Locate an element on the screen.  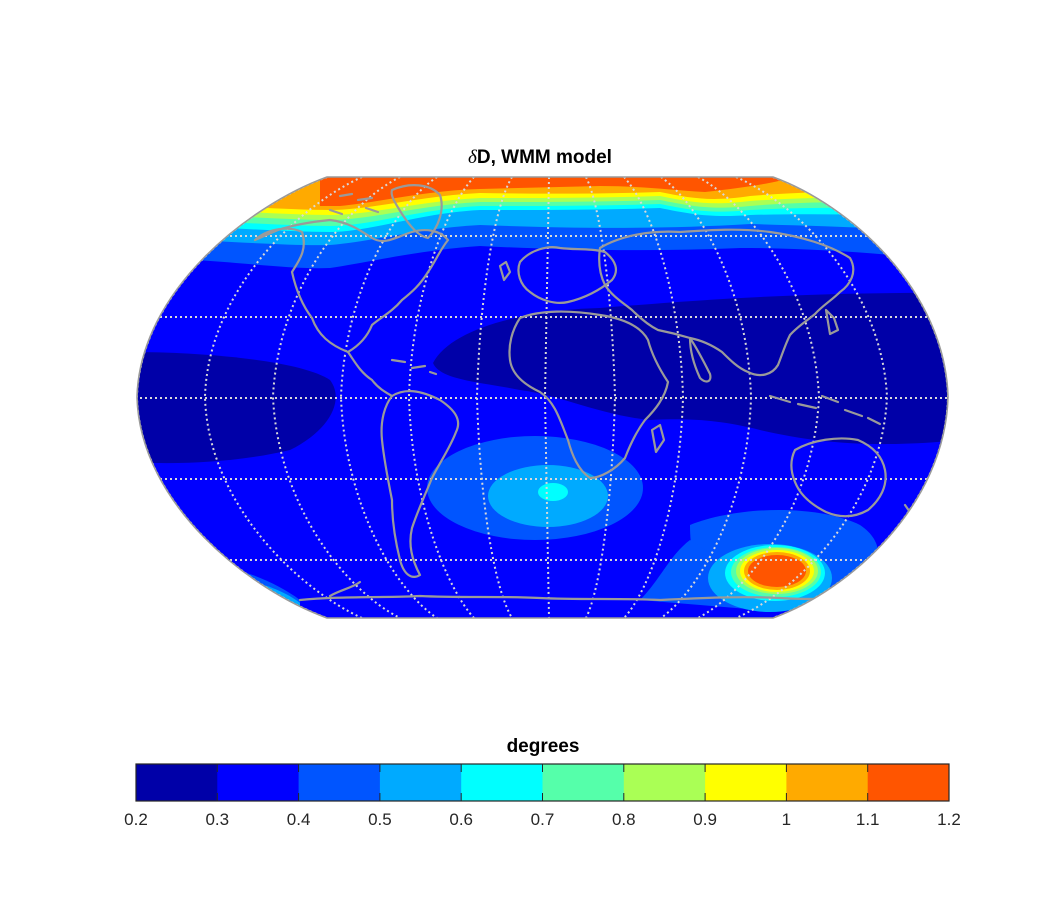
coast-india is located at coordinates (700, 359).